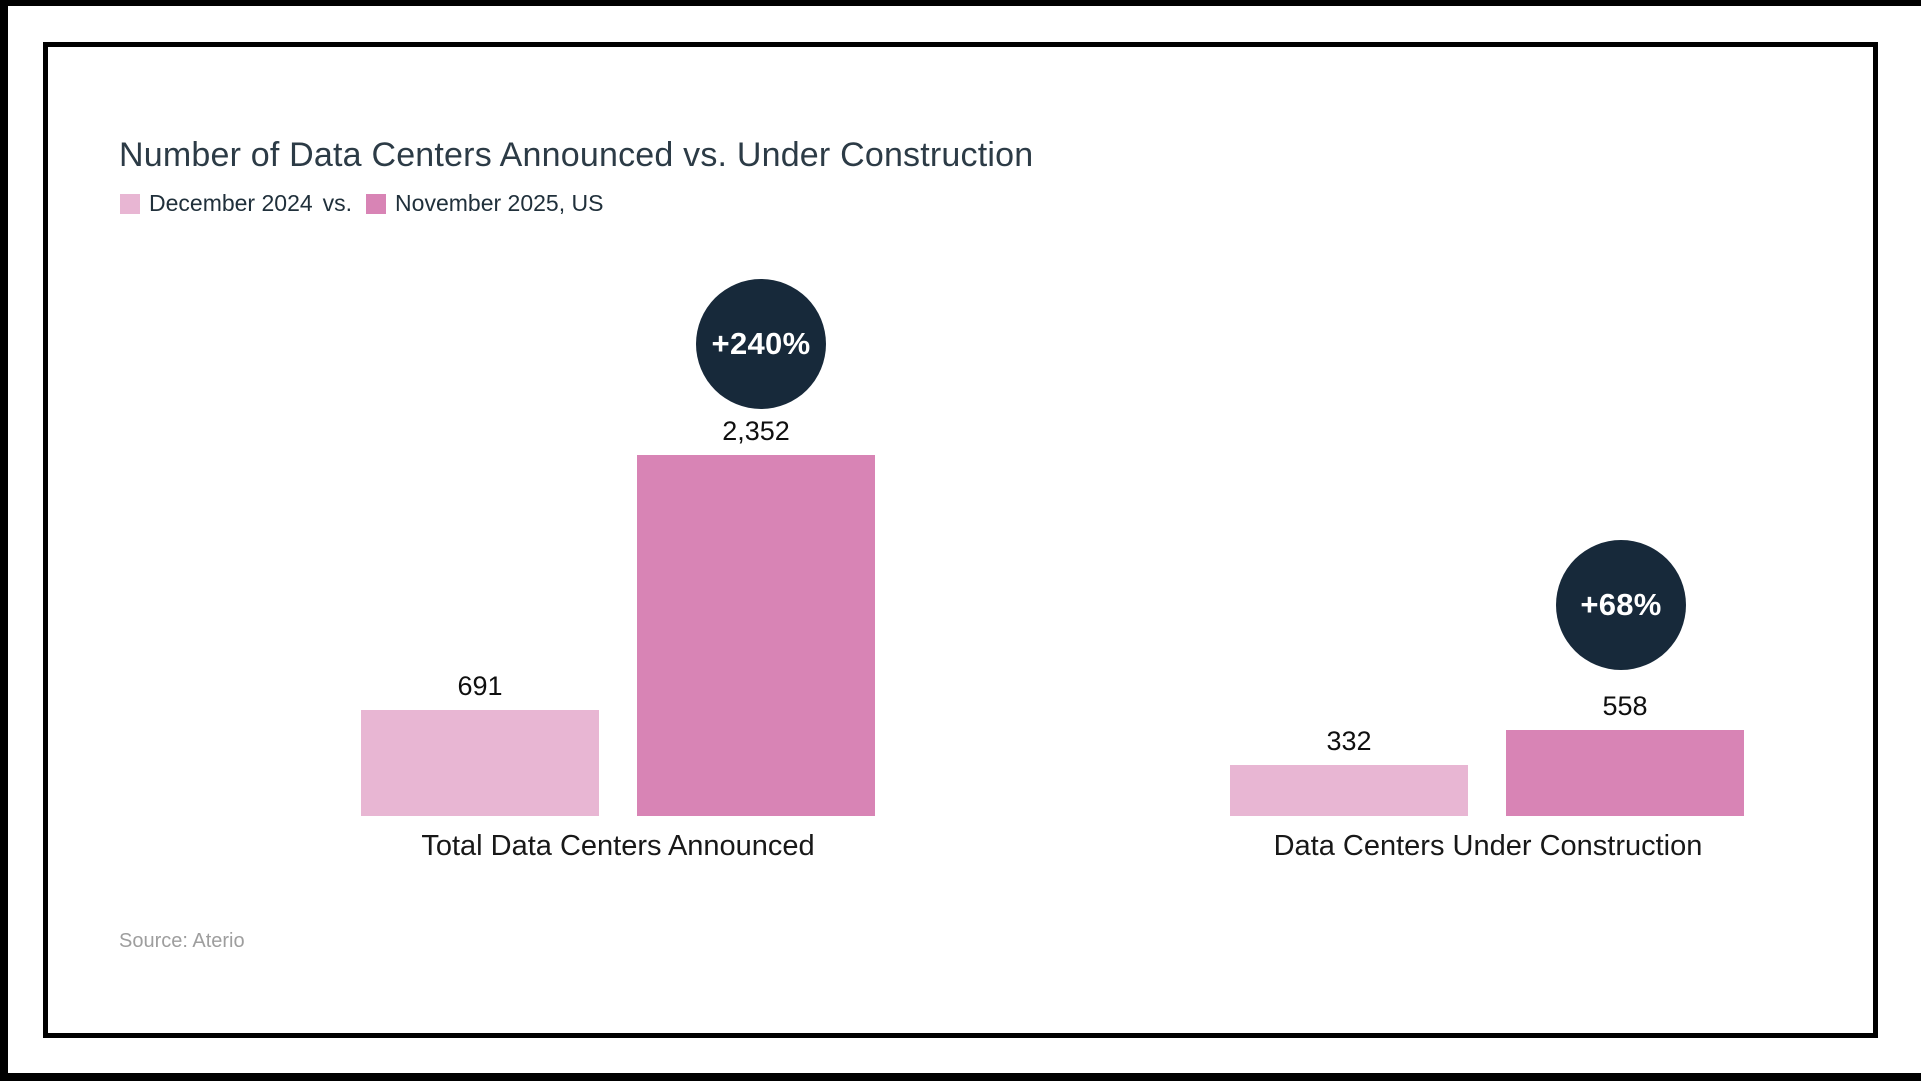  Describe the element at coordinates (756, 431) in the screenshot. I see `value-label-total-data-centers-announced-november-2025-us: 2,352` at that location.